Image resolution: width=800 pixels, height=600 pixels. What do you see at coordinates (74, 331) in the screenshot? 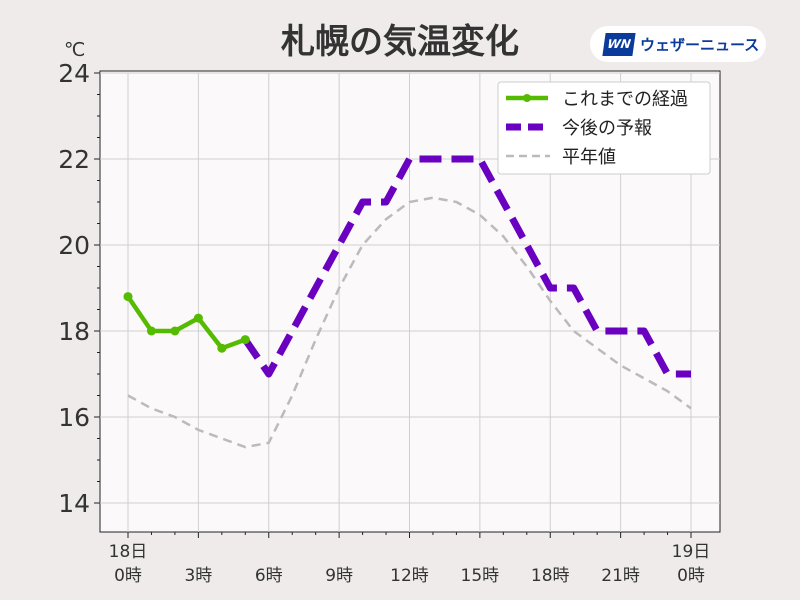
I see `y-tick-label: 18` at bounding box center [74, 331].